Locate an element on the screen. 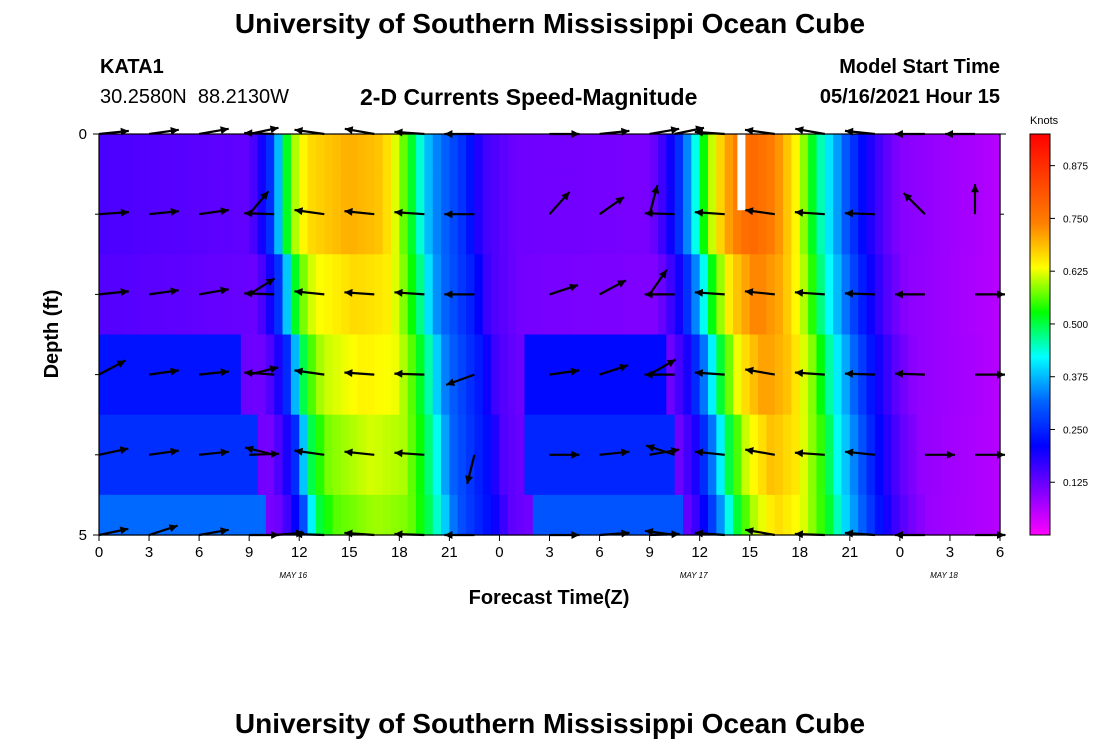 Image resolution: width=1100 pixels, height=750 pixels. x-tick-label: 21 is located at coordinates (849, 552).